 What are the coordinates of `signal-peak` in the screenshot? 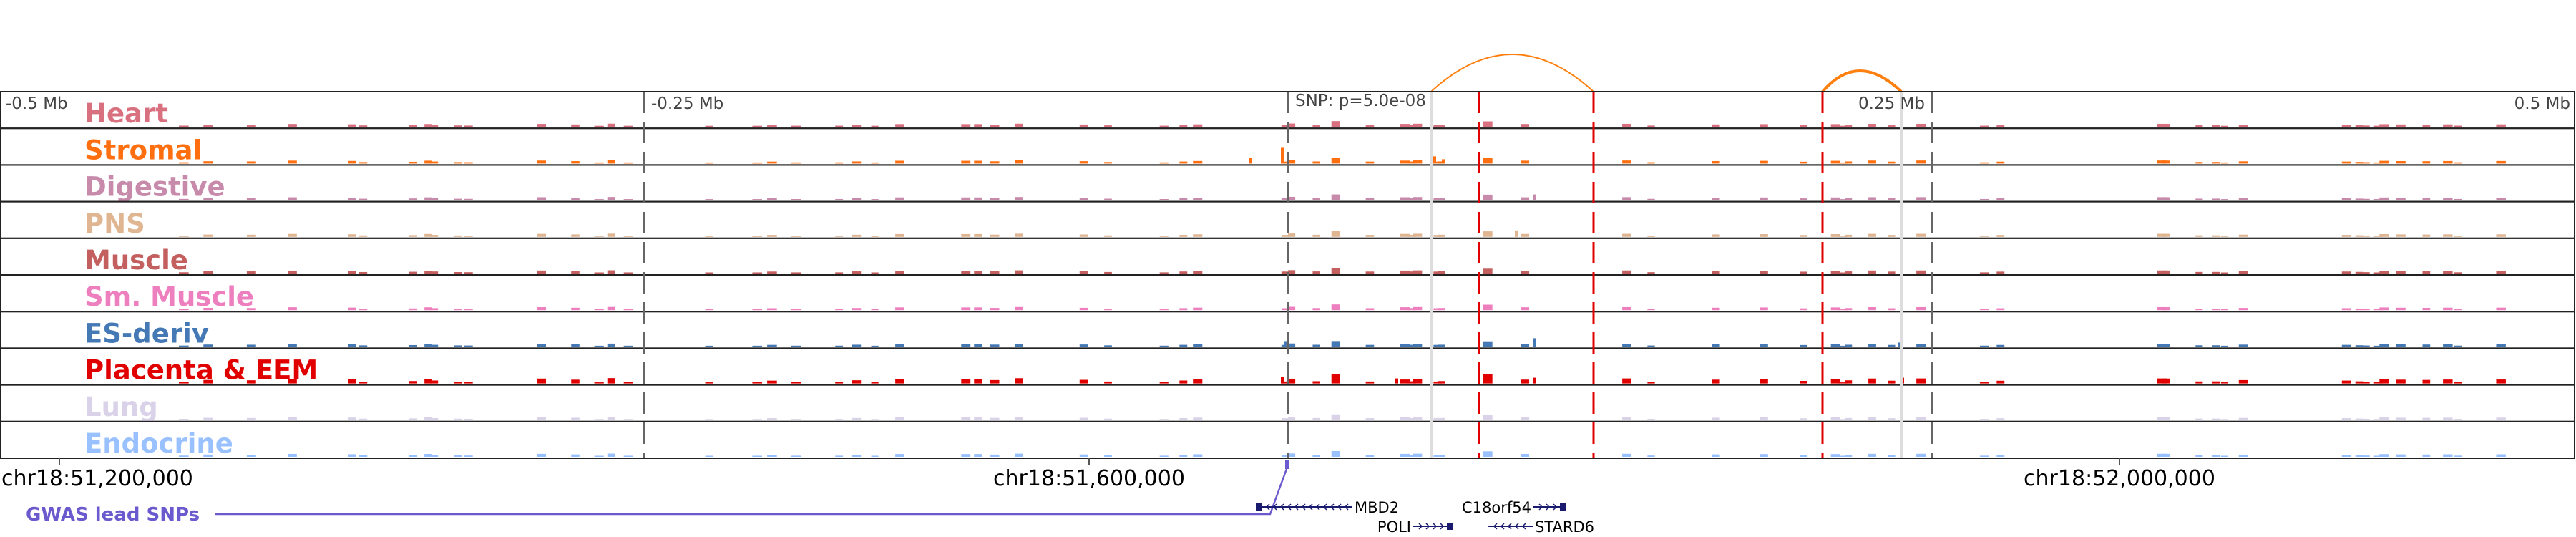 It's located at (1250, 161).